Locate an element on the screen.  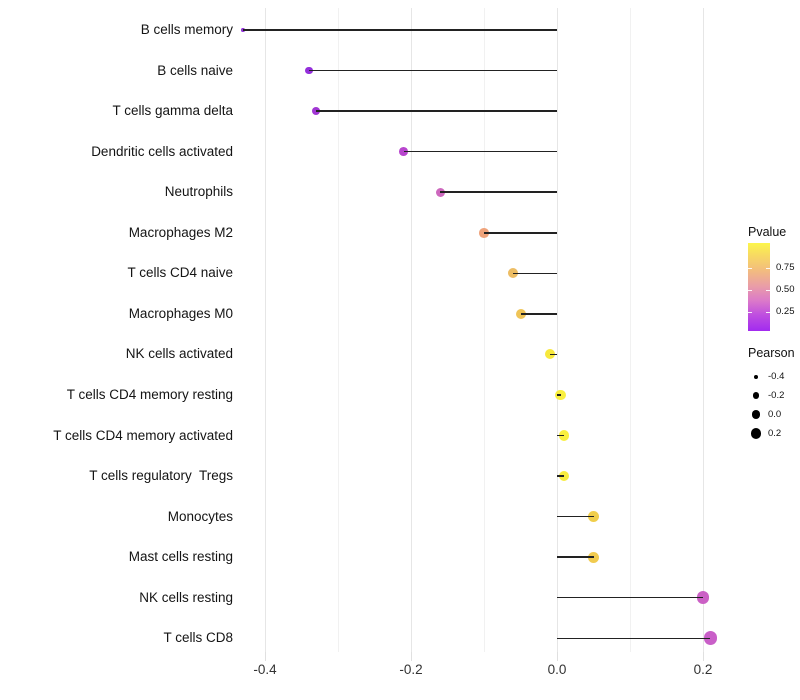
pvalue-legend: Pvalue 0.75 0.50 0.25 is located at coordinates (774, 277).